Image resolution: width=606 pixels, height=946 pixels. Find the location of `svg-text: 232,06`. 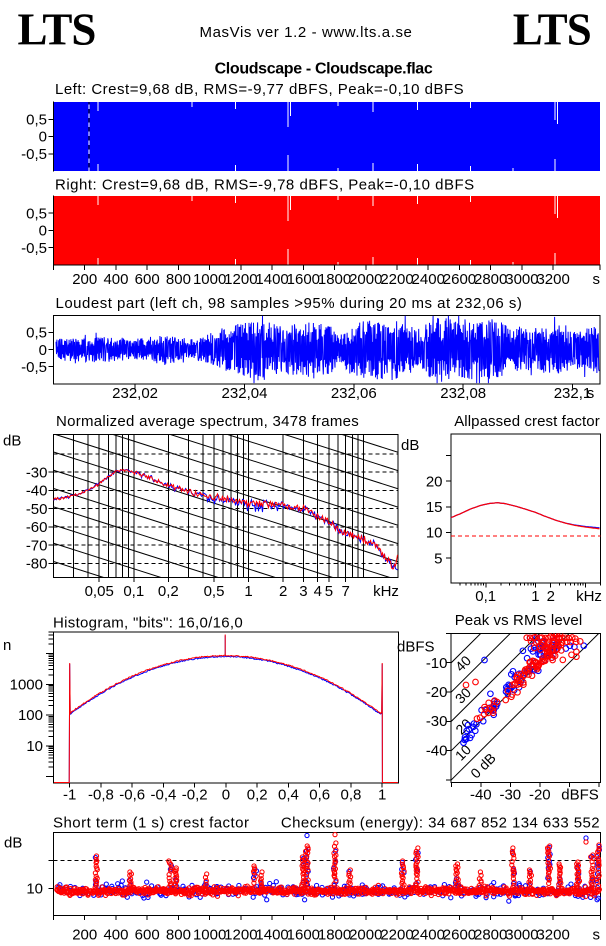

svg-text: 232,06 is located at coordinates (354, 393).